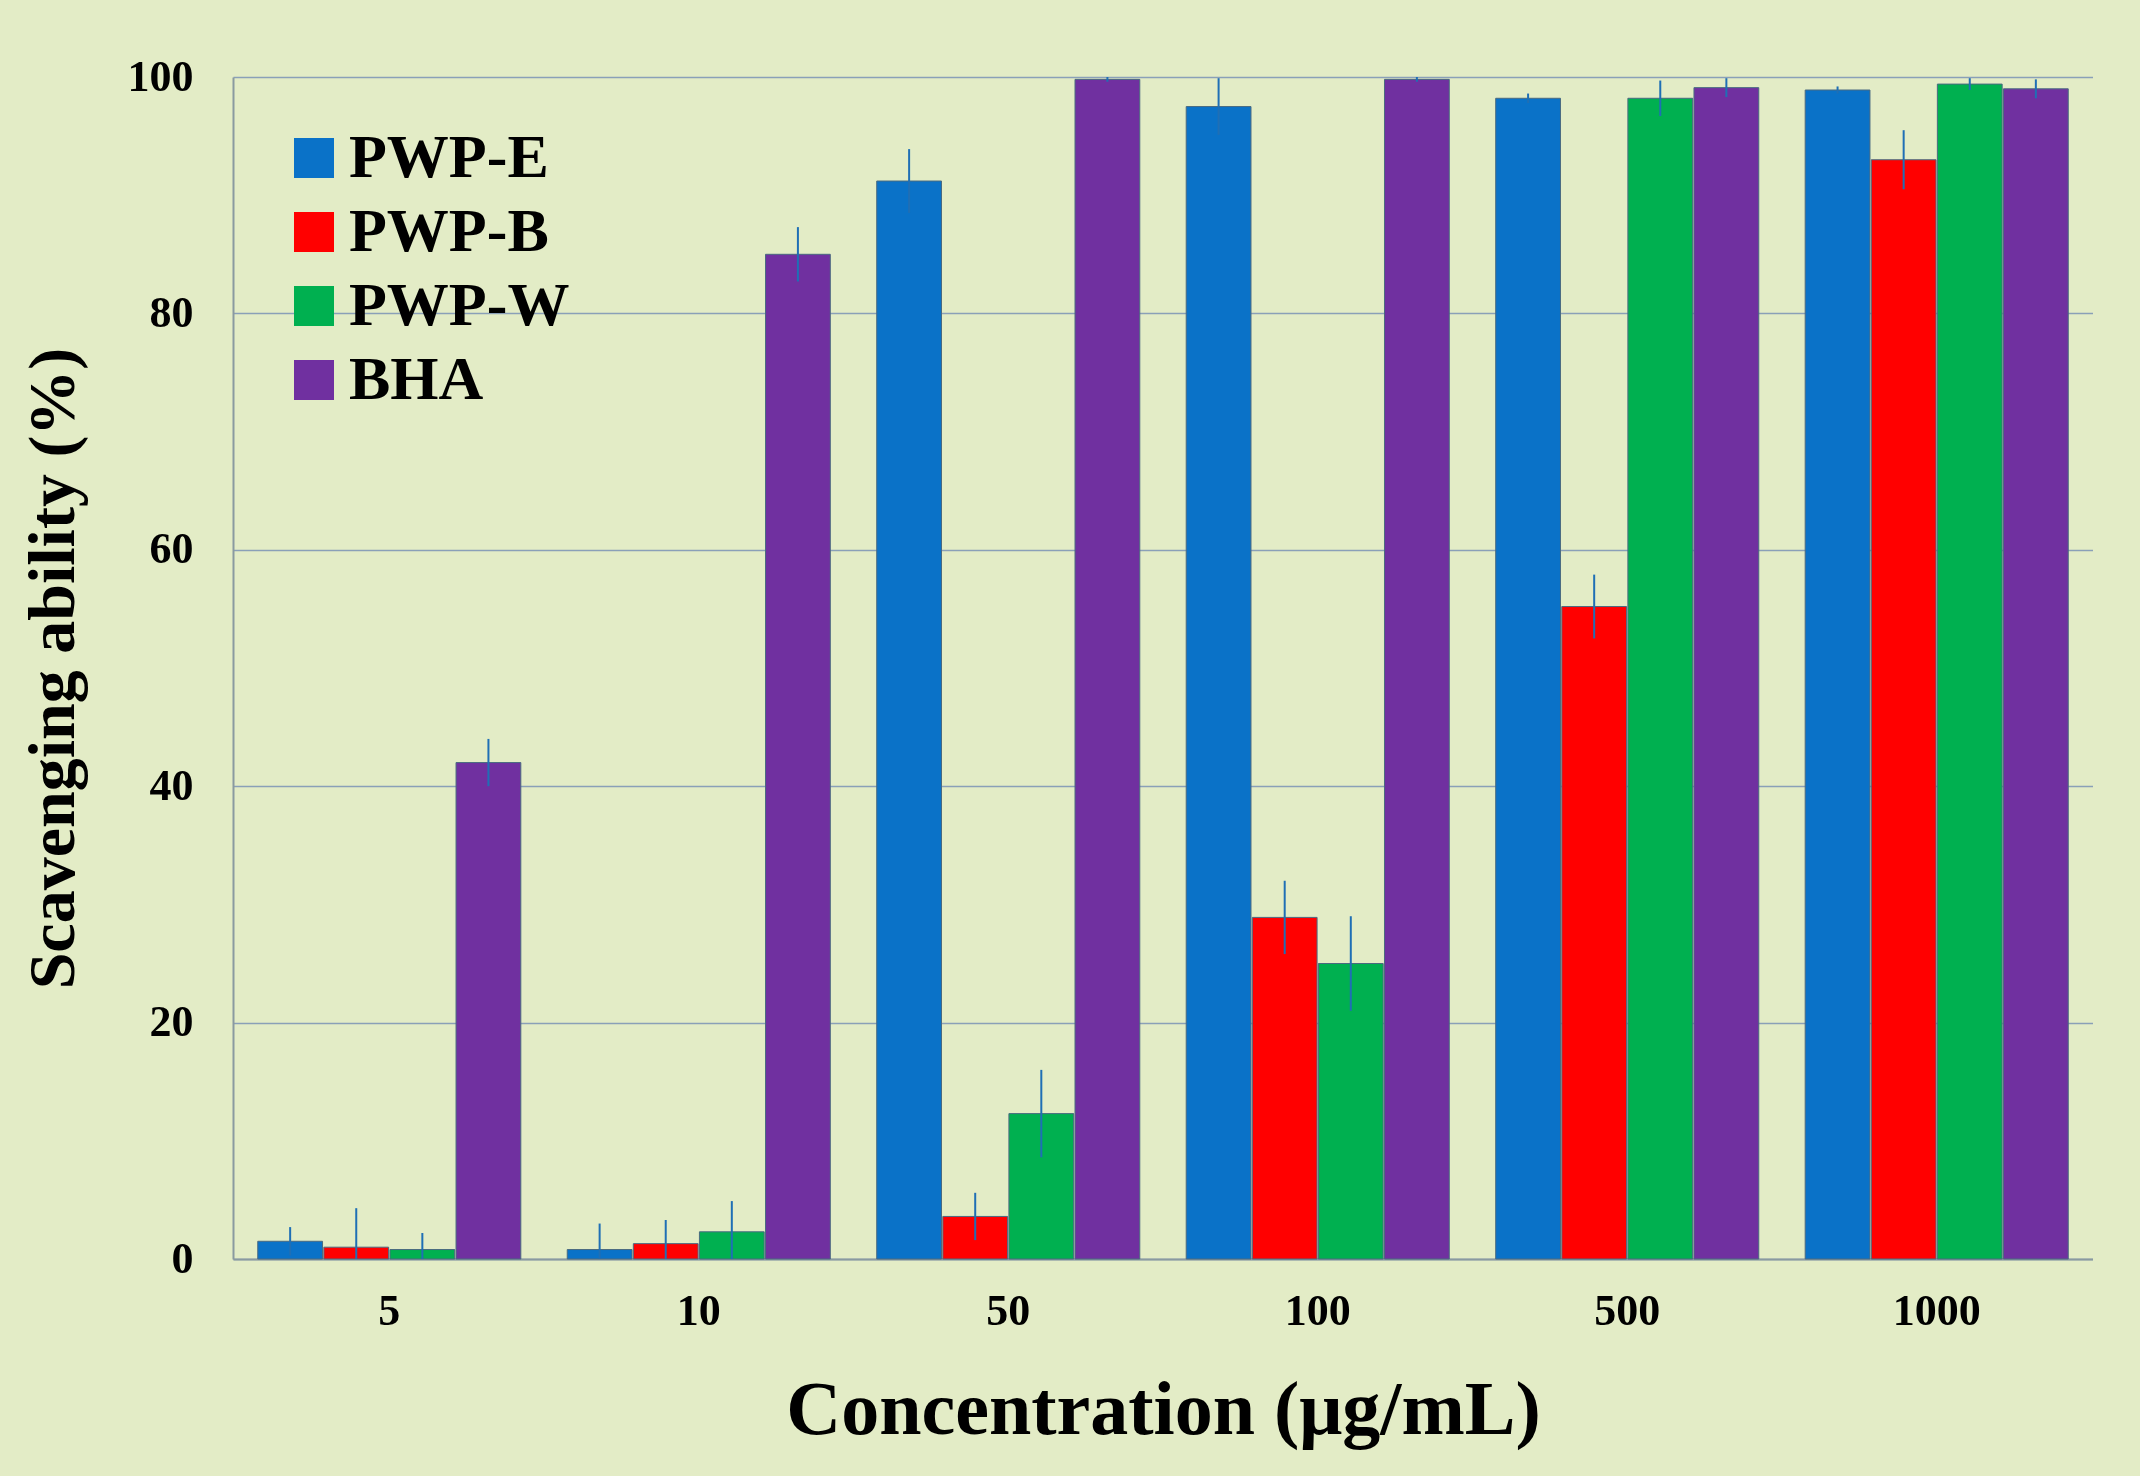 This screenshot has height=1476, width=2140. What do you see at coordinates (449, 156) in the screenshot?
I see `legend-label: PWP-E` at bounding box center [449, 156].